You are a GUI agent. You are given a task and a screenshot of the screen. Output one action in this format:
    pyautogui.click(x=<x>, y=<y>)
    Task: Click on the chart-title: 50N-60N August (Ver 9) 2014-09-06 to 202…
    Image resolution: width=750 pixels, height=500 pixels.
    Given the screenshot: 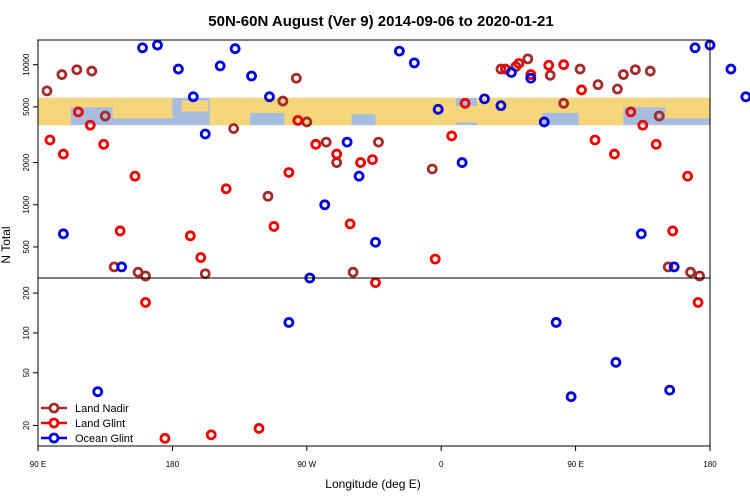 What is the action you would take?
    pyautogui.click(x=380, y=21)
    